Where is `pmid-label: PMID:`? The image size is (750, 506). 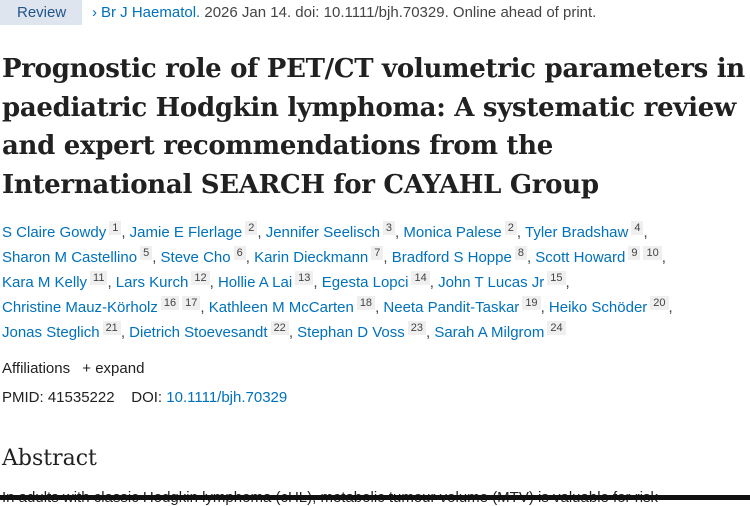
pmid-label: PMID: is located at coordinates (23, 397).